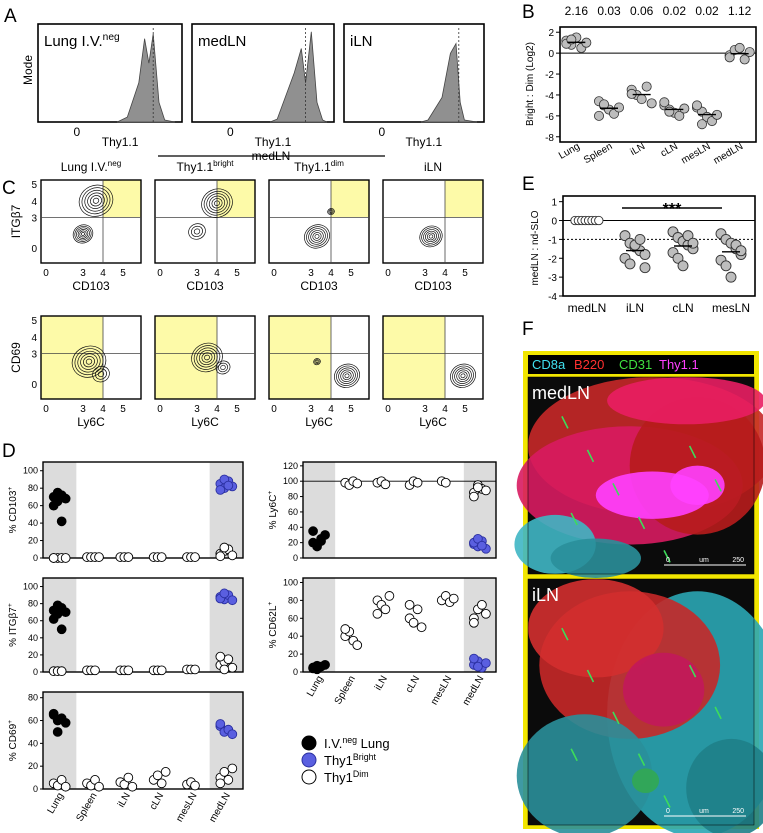 This screenshot has height=833, width=763. I want to click on panel-d-ylabel: % CD103+, so click(13, 510).